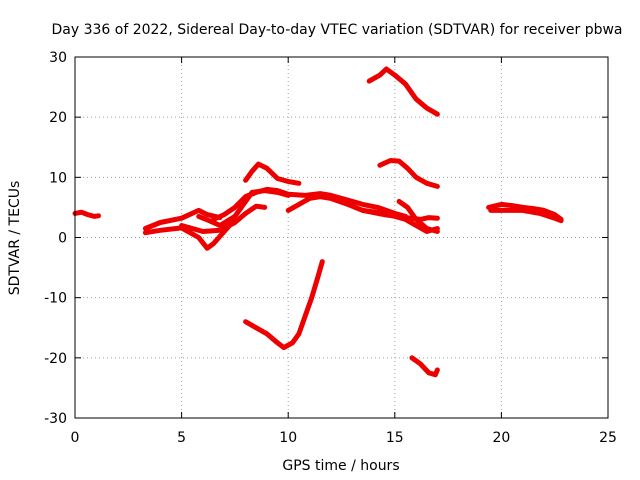 The width and height of the screenshot is (640, 480). Describe the element at coordinates (58, 58) in the screenshot. I see `y-tick-label: 30` at that location.